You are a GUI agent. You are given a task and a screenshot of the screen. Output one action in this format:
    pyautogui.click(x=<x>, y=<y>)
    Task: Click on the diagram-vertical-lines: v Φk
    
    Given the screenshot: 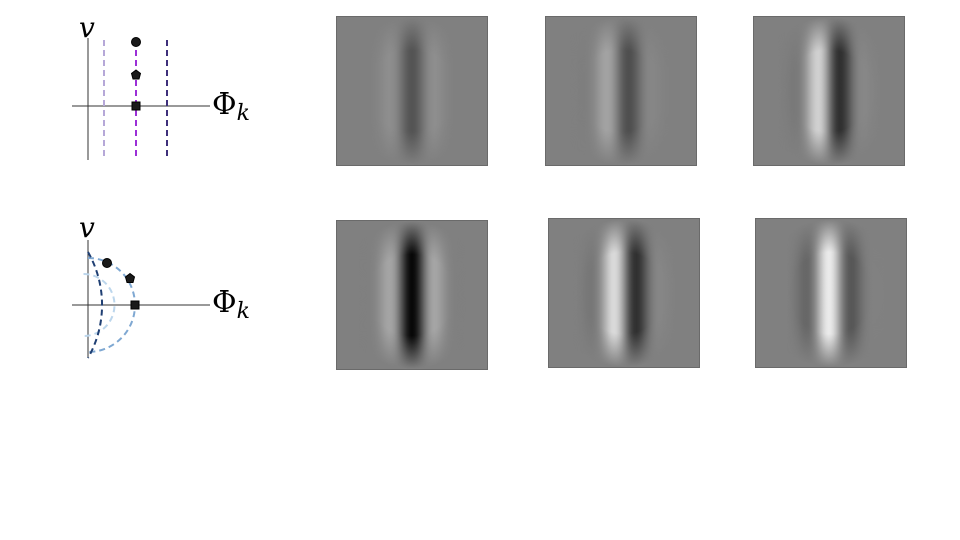 What is the action you would take?
    pyautogui.click(x=165, y=90)
    